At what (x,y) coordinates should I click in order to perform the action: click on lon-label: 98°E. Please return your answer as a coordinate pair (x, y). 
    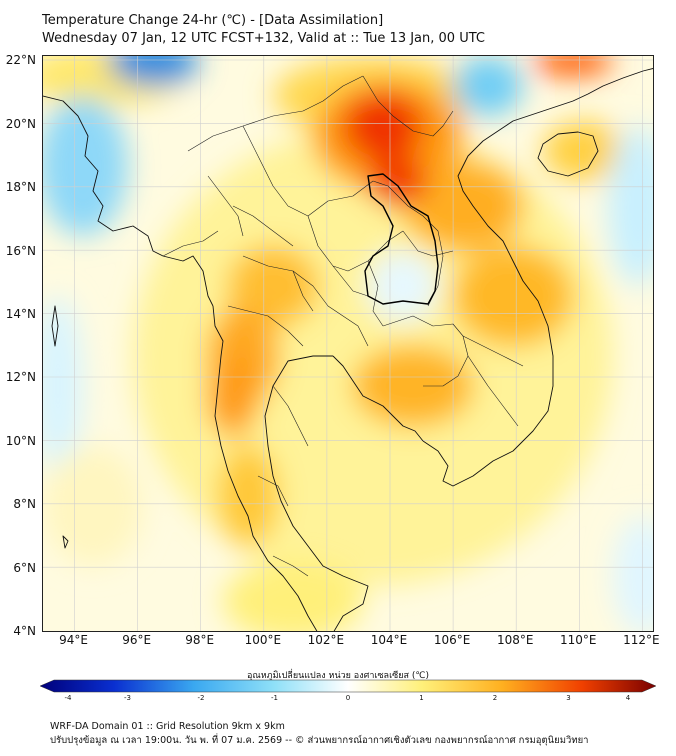
    Looking at the image, I should click on (200, 640).